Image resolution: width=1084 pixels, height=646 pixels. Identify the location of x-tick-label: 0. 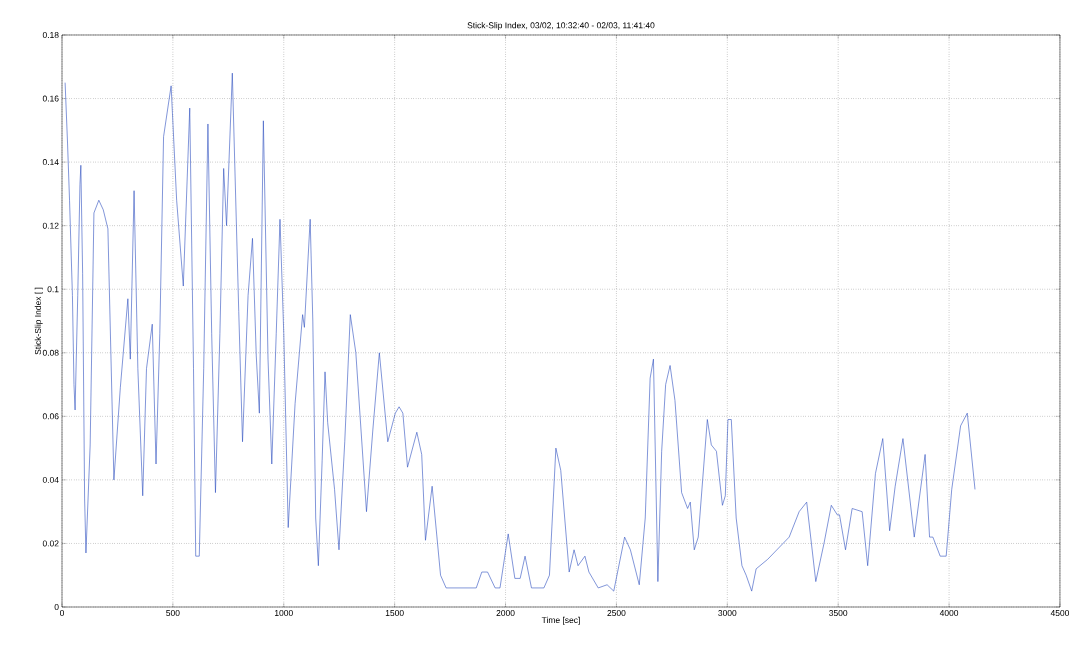
(62, 613).